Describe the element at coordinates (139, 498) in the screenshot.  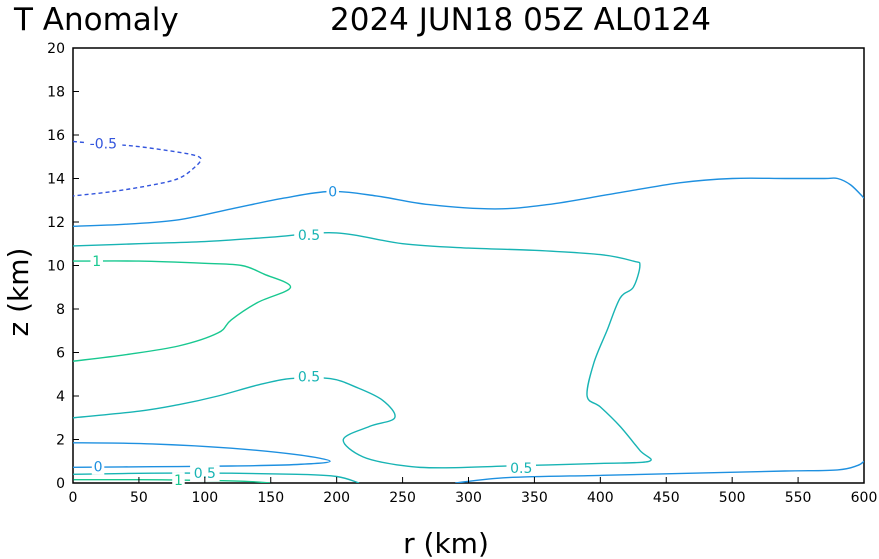
I see `x-tick-label: 50` at that location.